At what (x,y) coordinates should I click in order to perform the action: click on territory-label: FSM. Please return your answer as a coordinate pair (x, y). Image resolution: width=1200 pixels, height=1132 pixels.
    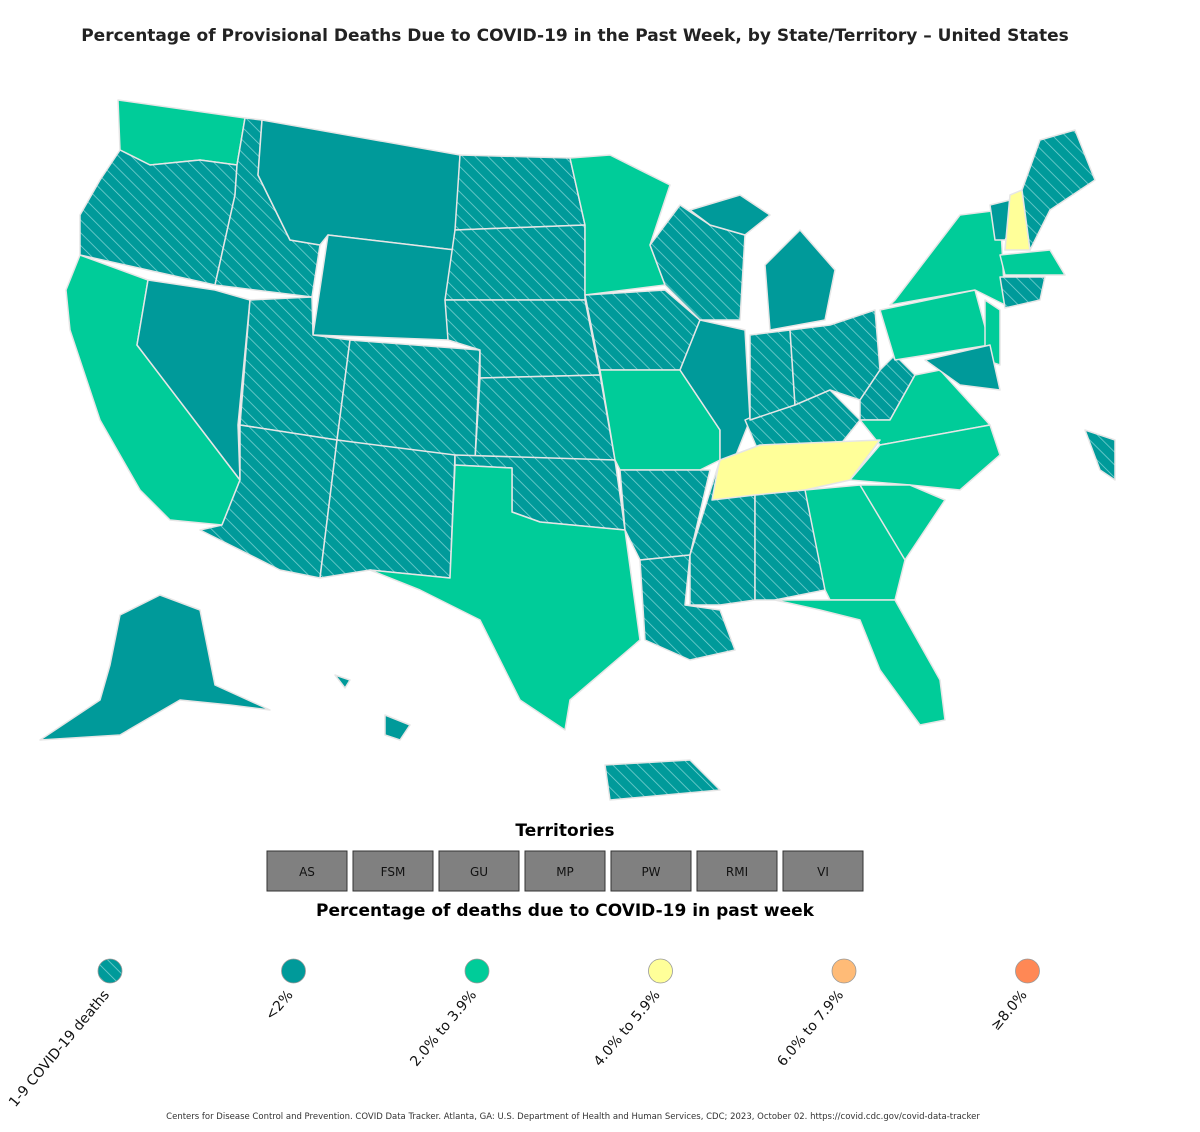
    Looking at the image, I should click on (393, 872).